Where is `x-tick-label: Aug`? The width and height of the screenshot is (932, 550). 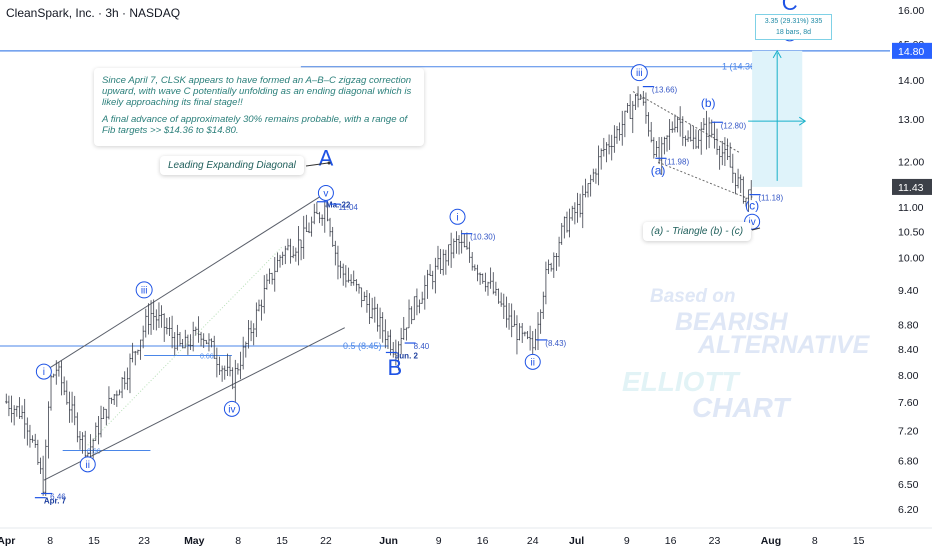
x-tick-label: Aug is located at coordinates (771, 541).